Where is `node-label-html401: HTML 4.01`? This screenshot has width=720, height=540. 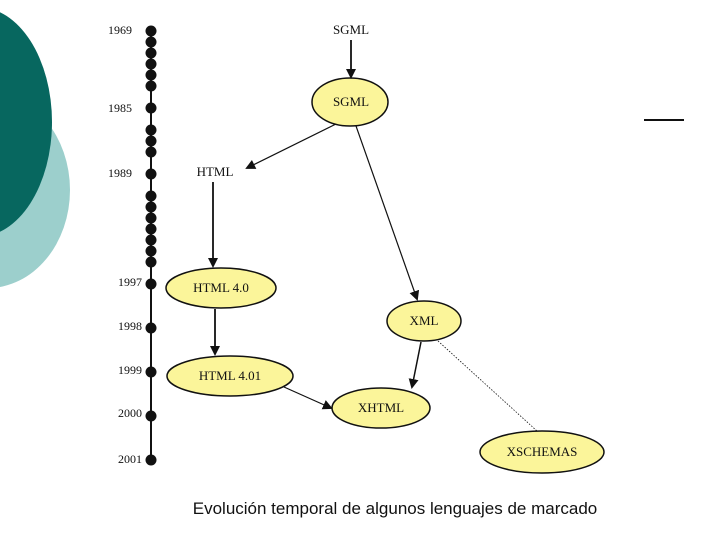 node-label-html401: HTML 4.01 is located at coordinates (230, 375).